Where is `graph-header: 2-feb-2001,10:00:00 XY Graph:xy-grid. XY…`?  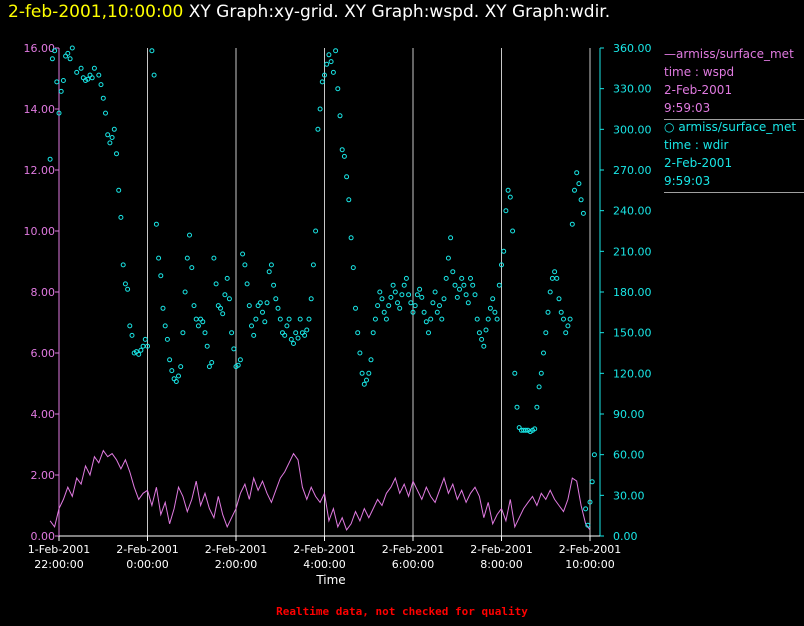 graph-header: 2-feb-2001,10:00:00 XY Graph:xy-grid. XY… is located at coordinates (309, 12).